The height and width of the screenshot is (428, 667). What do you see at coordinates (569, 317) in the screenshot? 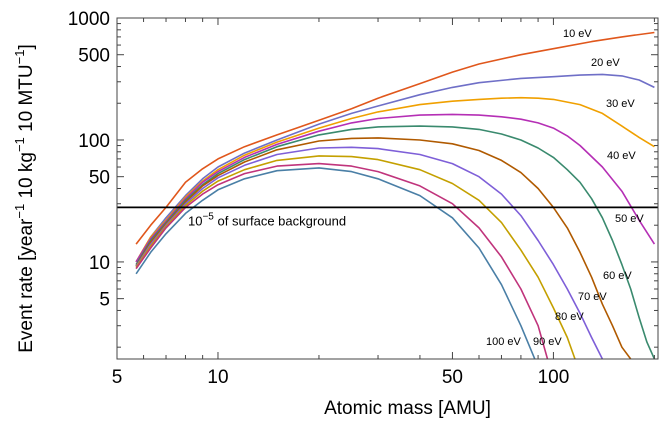
I see `series-label: 80 eV` at bounding box center [569, 317].